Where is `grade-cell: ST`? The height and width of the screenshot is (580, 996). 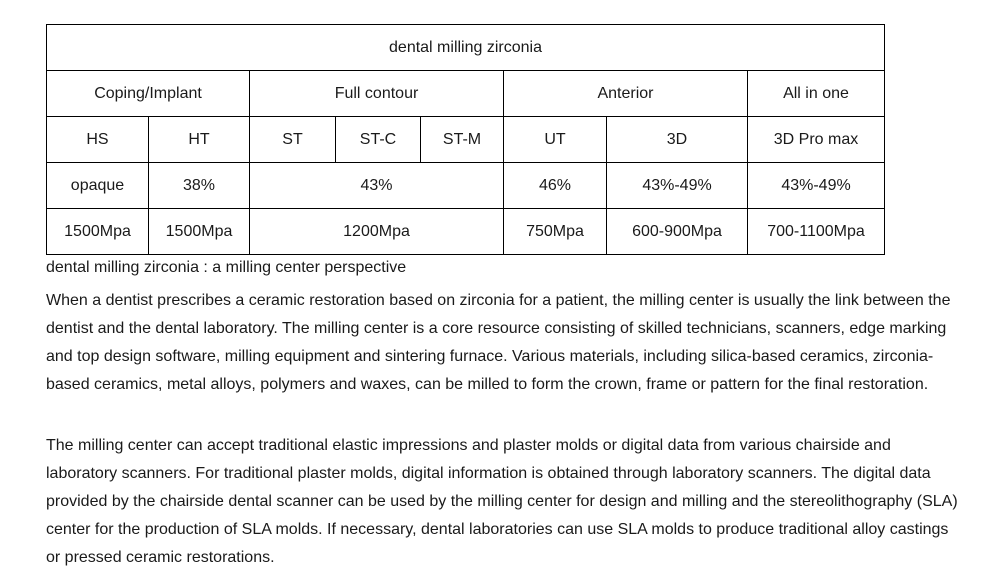
grade-cell: ST is located at coordinates (292, 139).